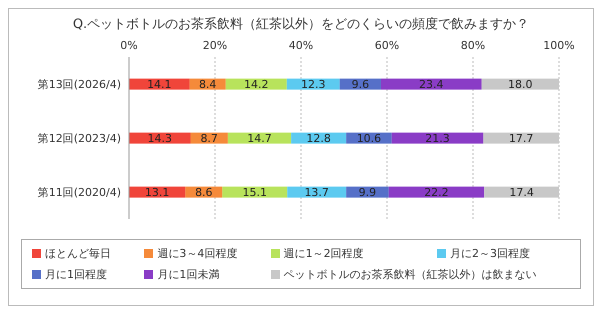 The image size is (600, 312). I want to click on x-tick-label: 80%, so click(473, 45).